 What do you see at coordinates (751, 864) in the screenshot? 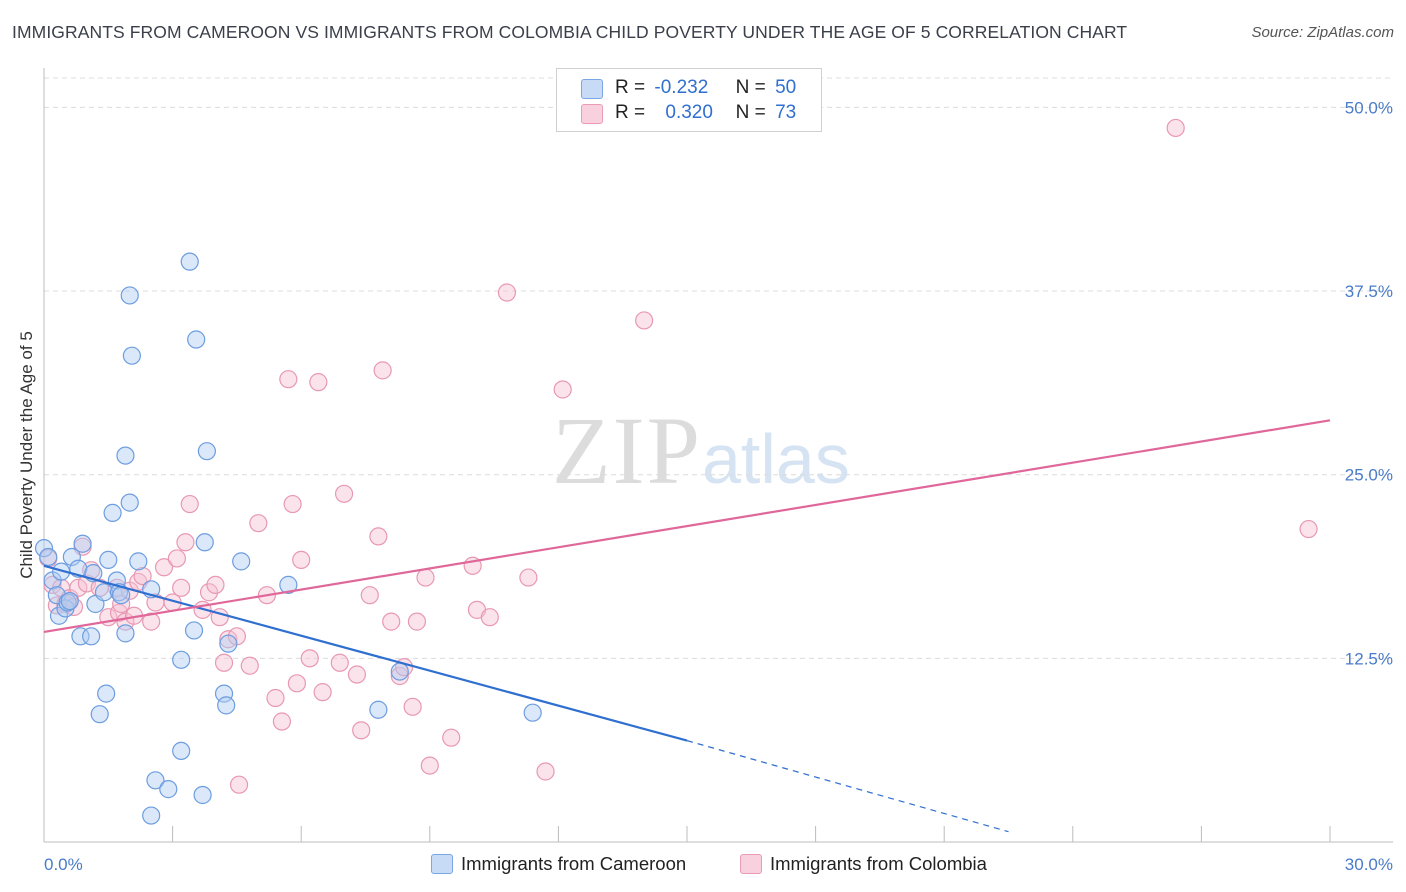
I see `bottom-legend-swatch-colombia` at bounding box center [751, 864].